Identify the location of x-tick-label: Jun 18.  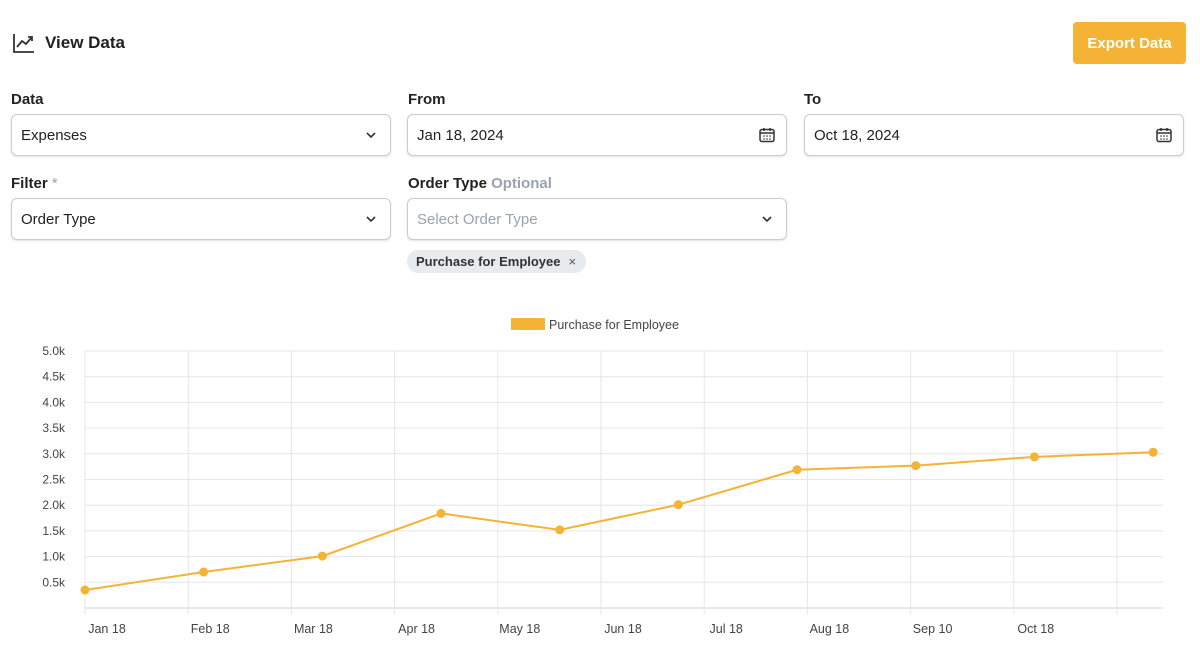
(623, 629).